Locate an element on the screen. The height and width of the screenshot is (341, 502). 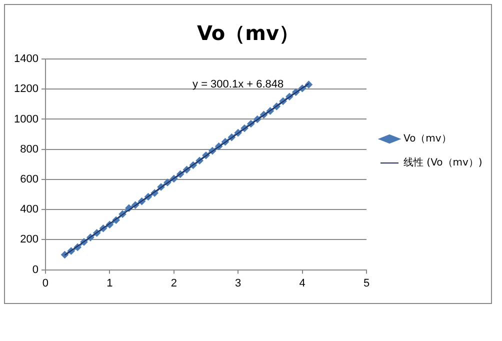
chart-title: Vo（mv） is located at coordinates (248, 33).